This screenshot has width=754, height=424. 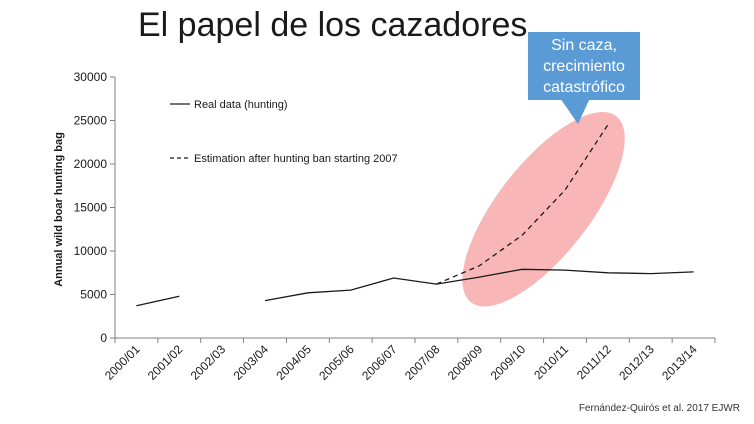 What do you see at coordinates (584, 45) in the screenshot?
I see `callout-line-1: Sin caza,` at bounding box center [584, 45].